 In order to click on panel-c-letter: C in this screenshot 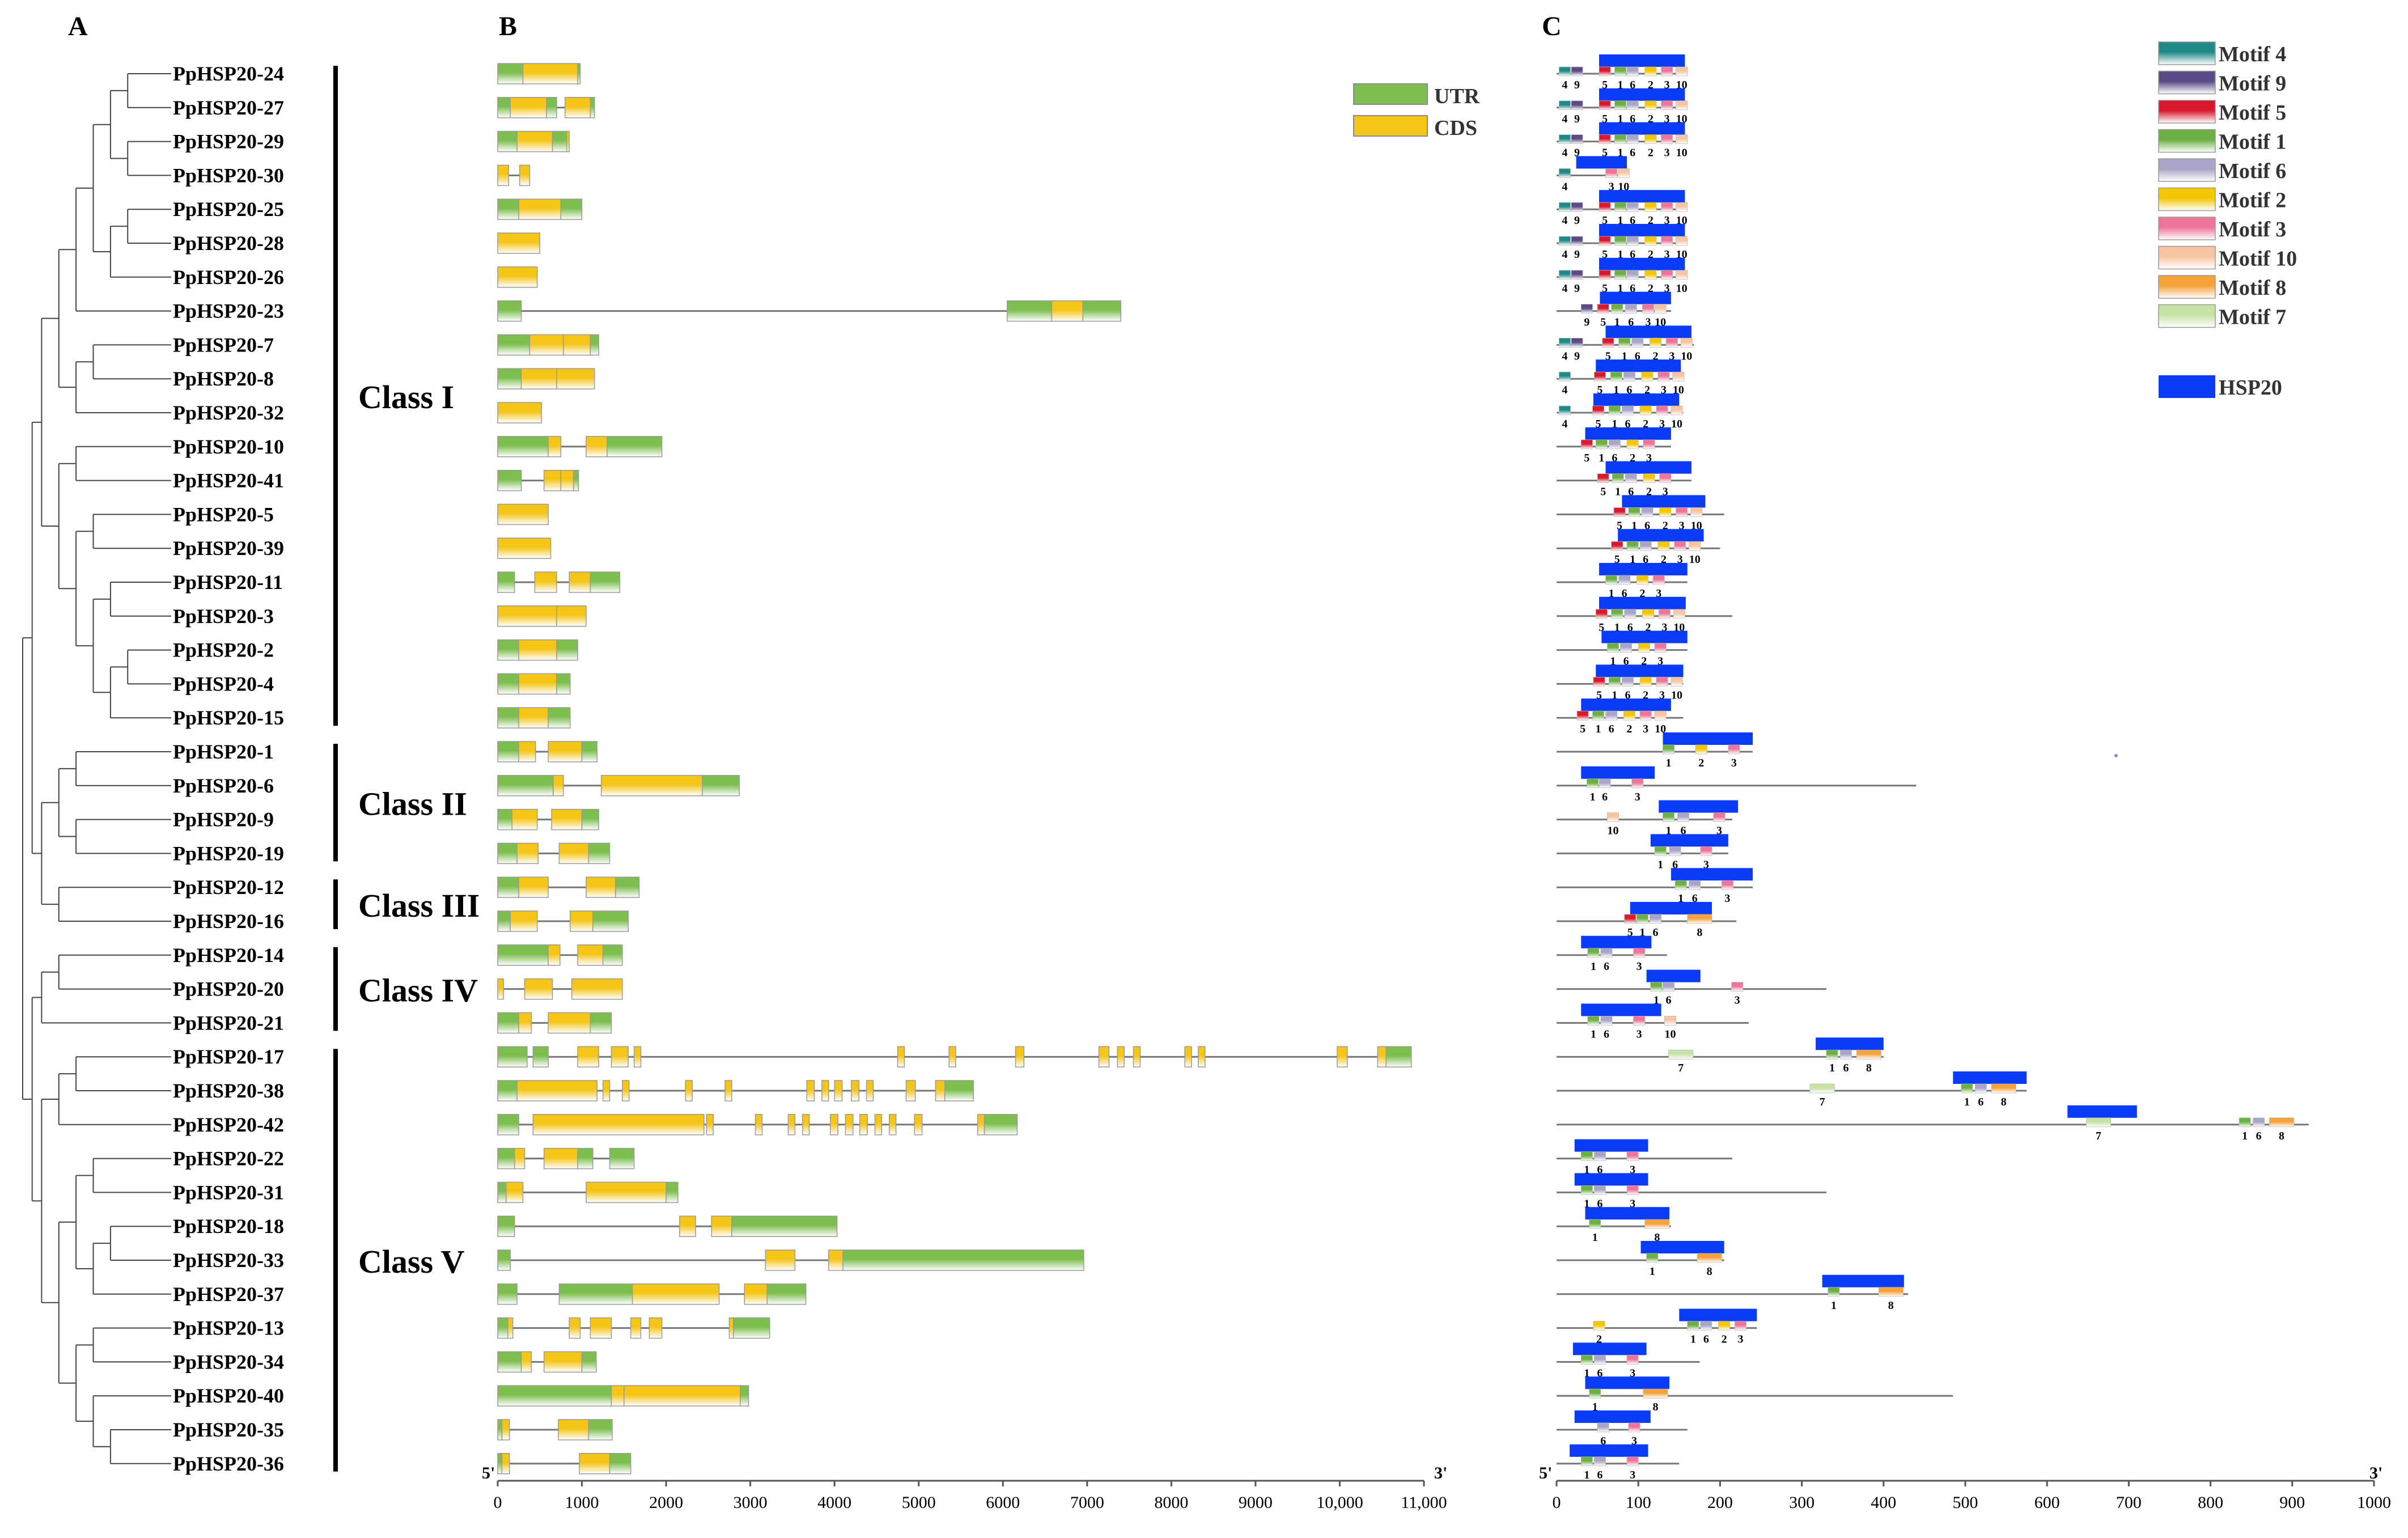, I will do `click(1552, 26)`.